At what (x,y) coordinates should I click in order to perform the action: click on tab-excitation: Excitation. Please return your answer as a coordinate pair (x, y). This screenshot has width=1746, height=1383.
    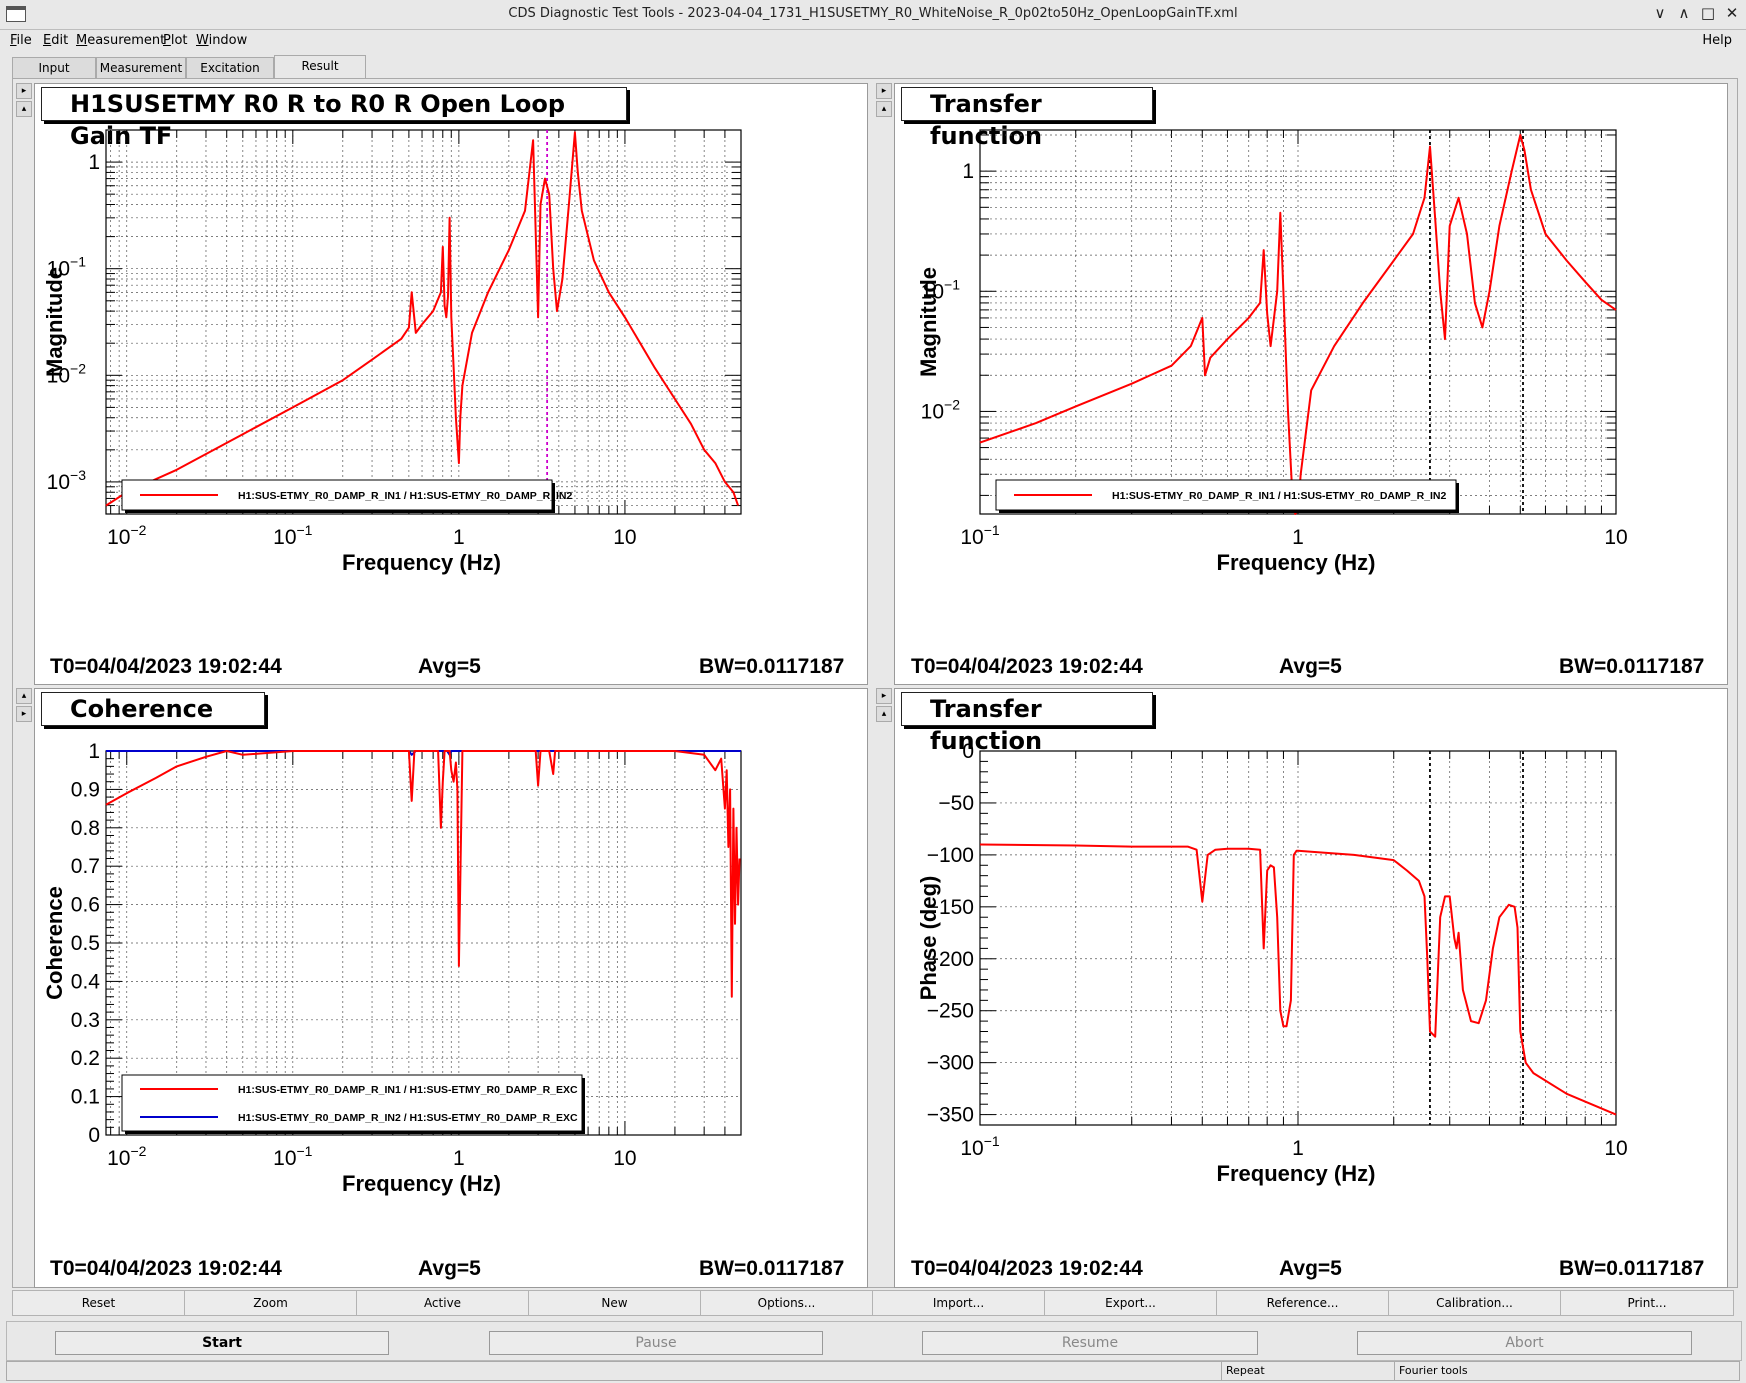
    Looking at the image, I should click on (230, 67).